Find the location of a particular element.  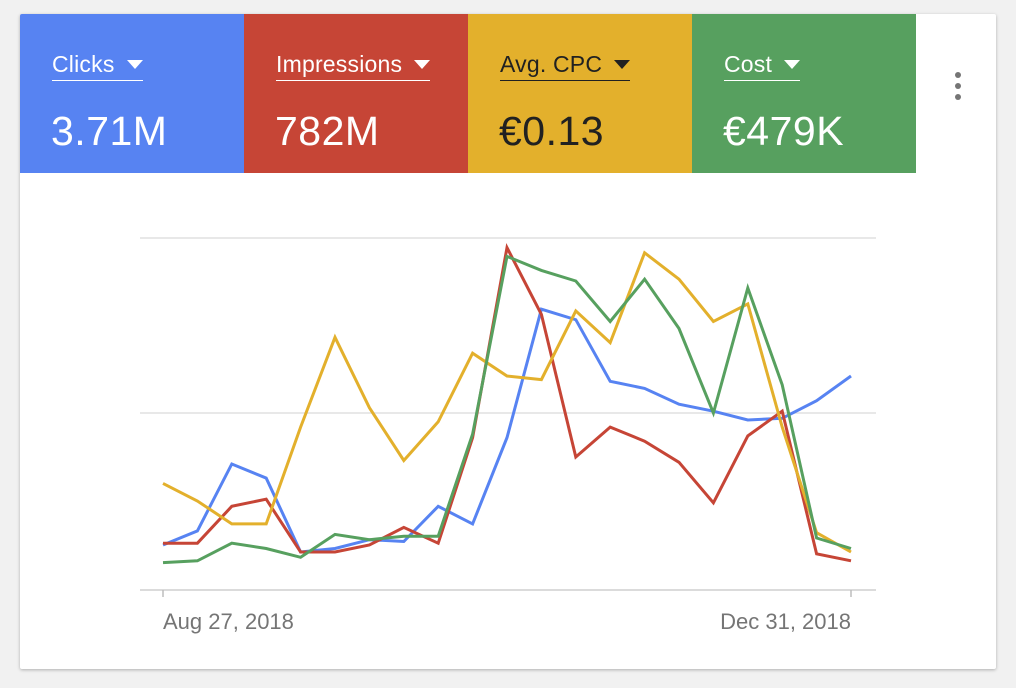

more-vert-icon is located at coordinates (958, 86).